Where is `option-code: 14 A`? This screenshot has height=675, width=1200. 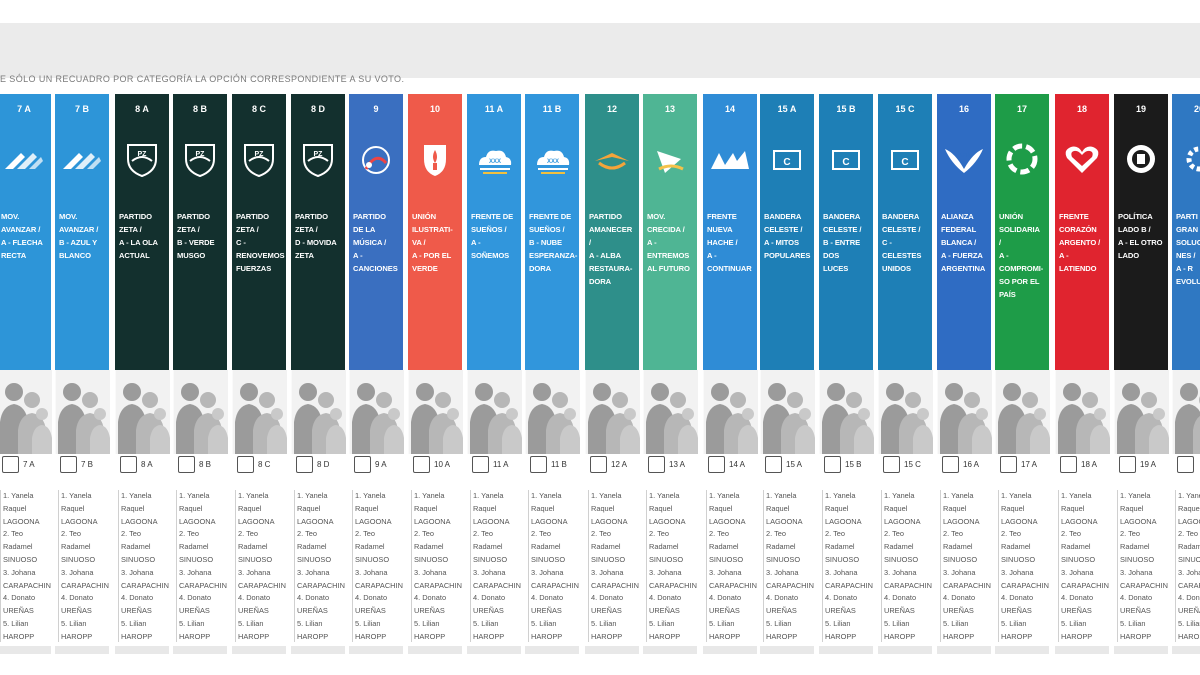
option-code: 14 A is located at coordinates (737, 464).